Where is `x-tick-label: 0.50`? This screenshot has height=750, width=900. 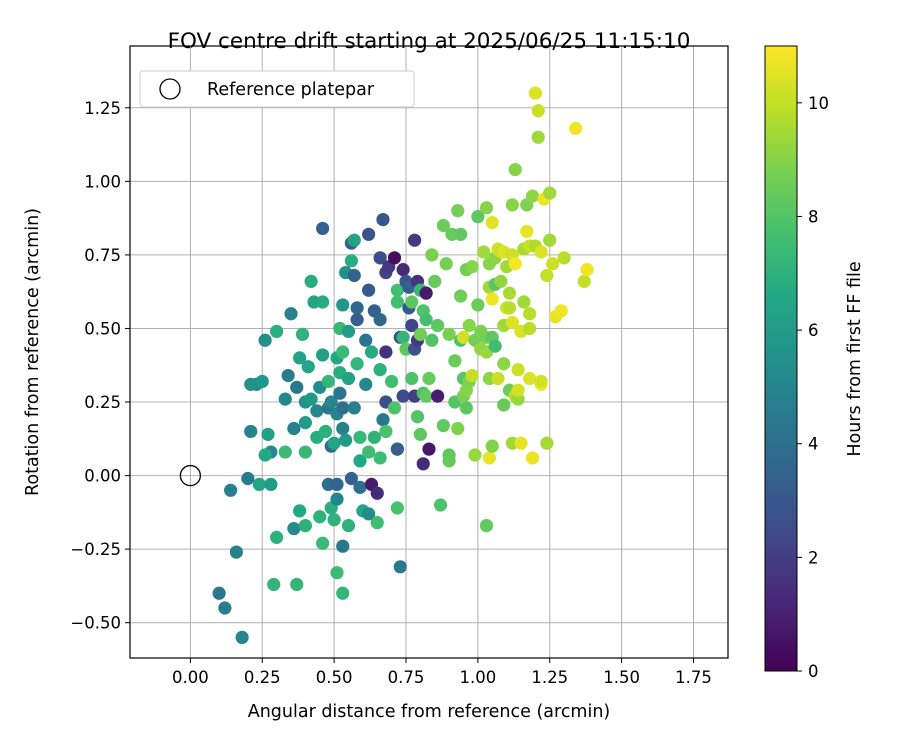
x-tick-label: 0.50 is located at coordinates (334, 677).